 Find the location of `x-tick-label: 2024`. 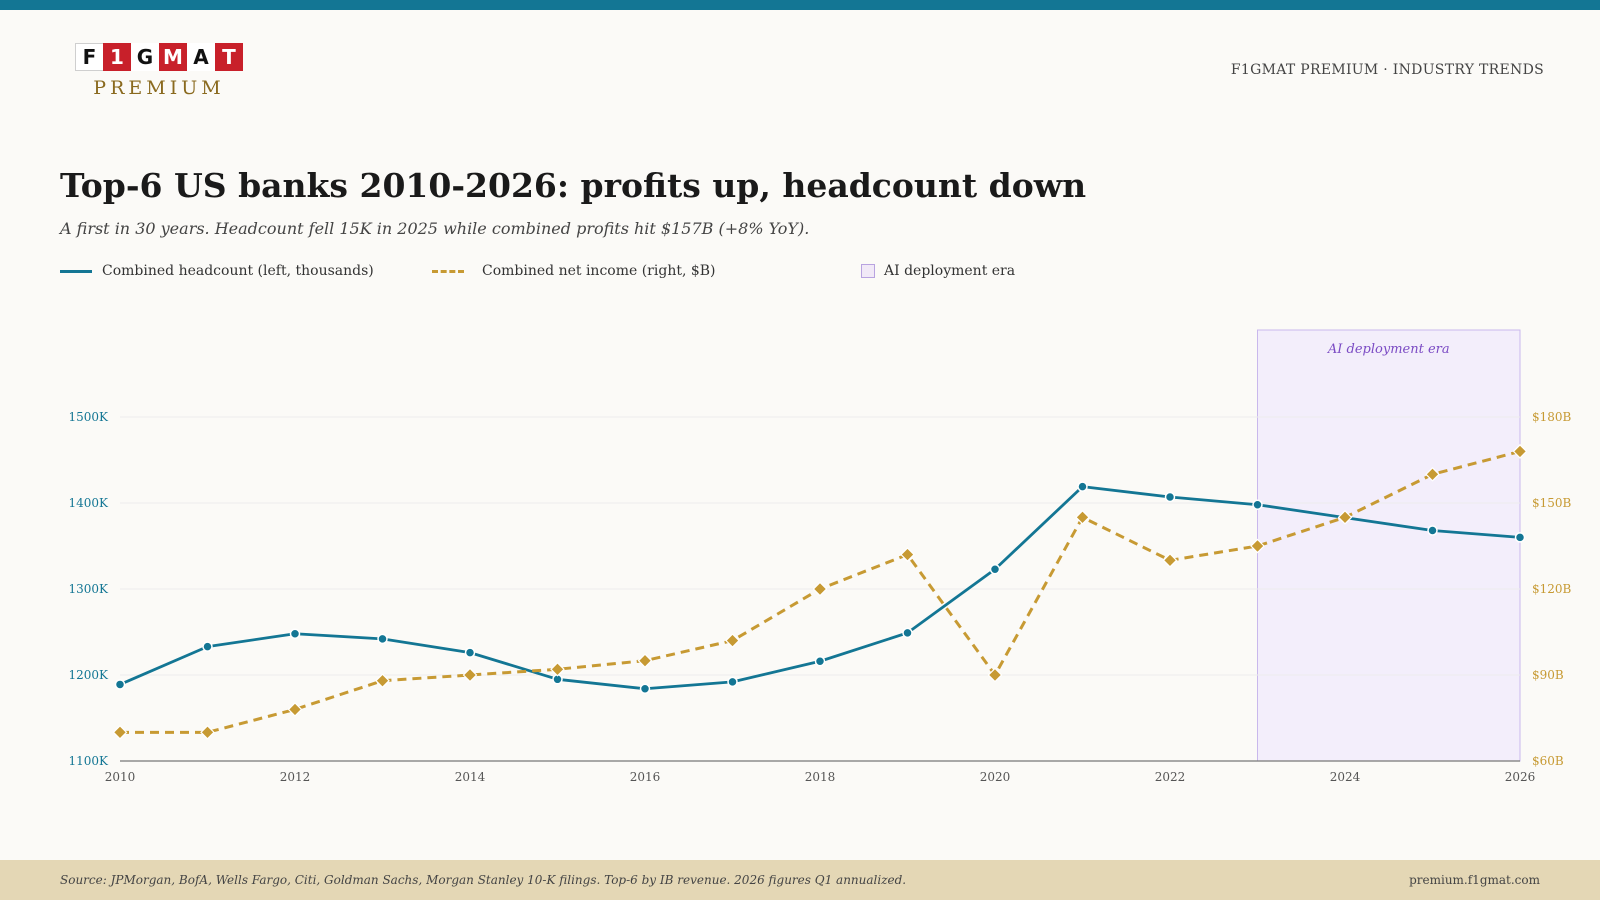

x-tick-label: 2024 is located at coordinates (1345, 777).